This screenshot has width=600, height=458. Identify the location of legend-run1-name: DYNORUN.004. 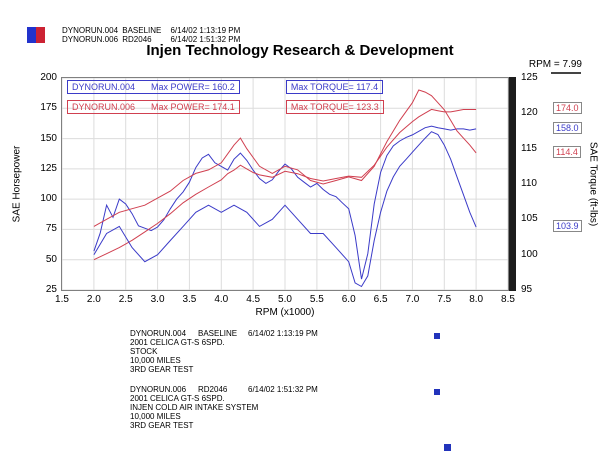
(90, 30).